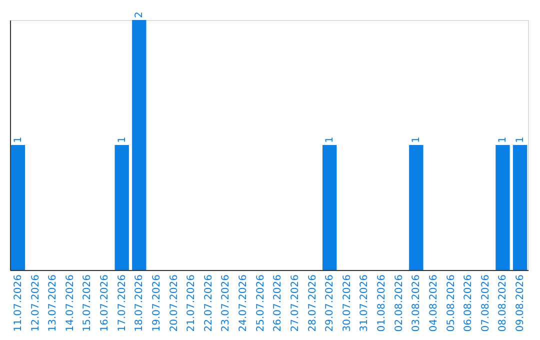 The width and height of the screenshot is (540, 340). What do you see at coordinates (382, 303) in the screenshot?
I see `x-tick-label: 01.08.2026` at bounding box center [382, 303].